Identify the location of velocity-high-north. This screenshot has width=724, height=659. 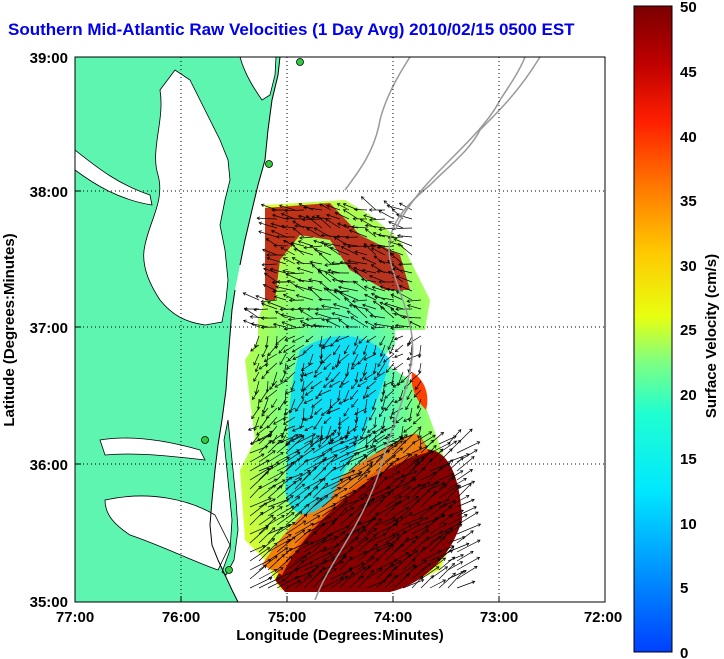
(337, 251).